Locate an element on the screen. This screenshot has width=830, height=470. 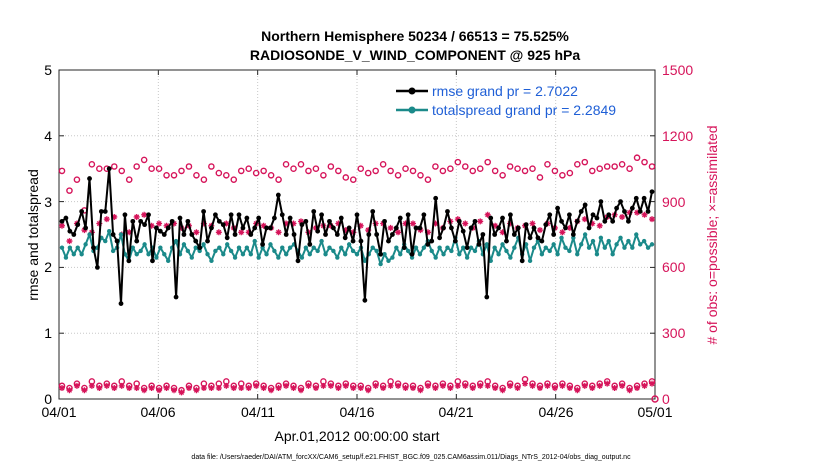
end-obs-point is located at coordinates (655, 399).